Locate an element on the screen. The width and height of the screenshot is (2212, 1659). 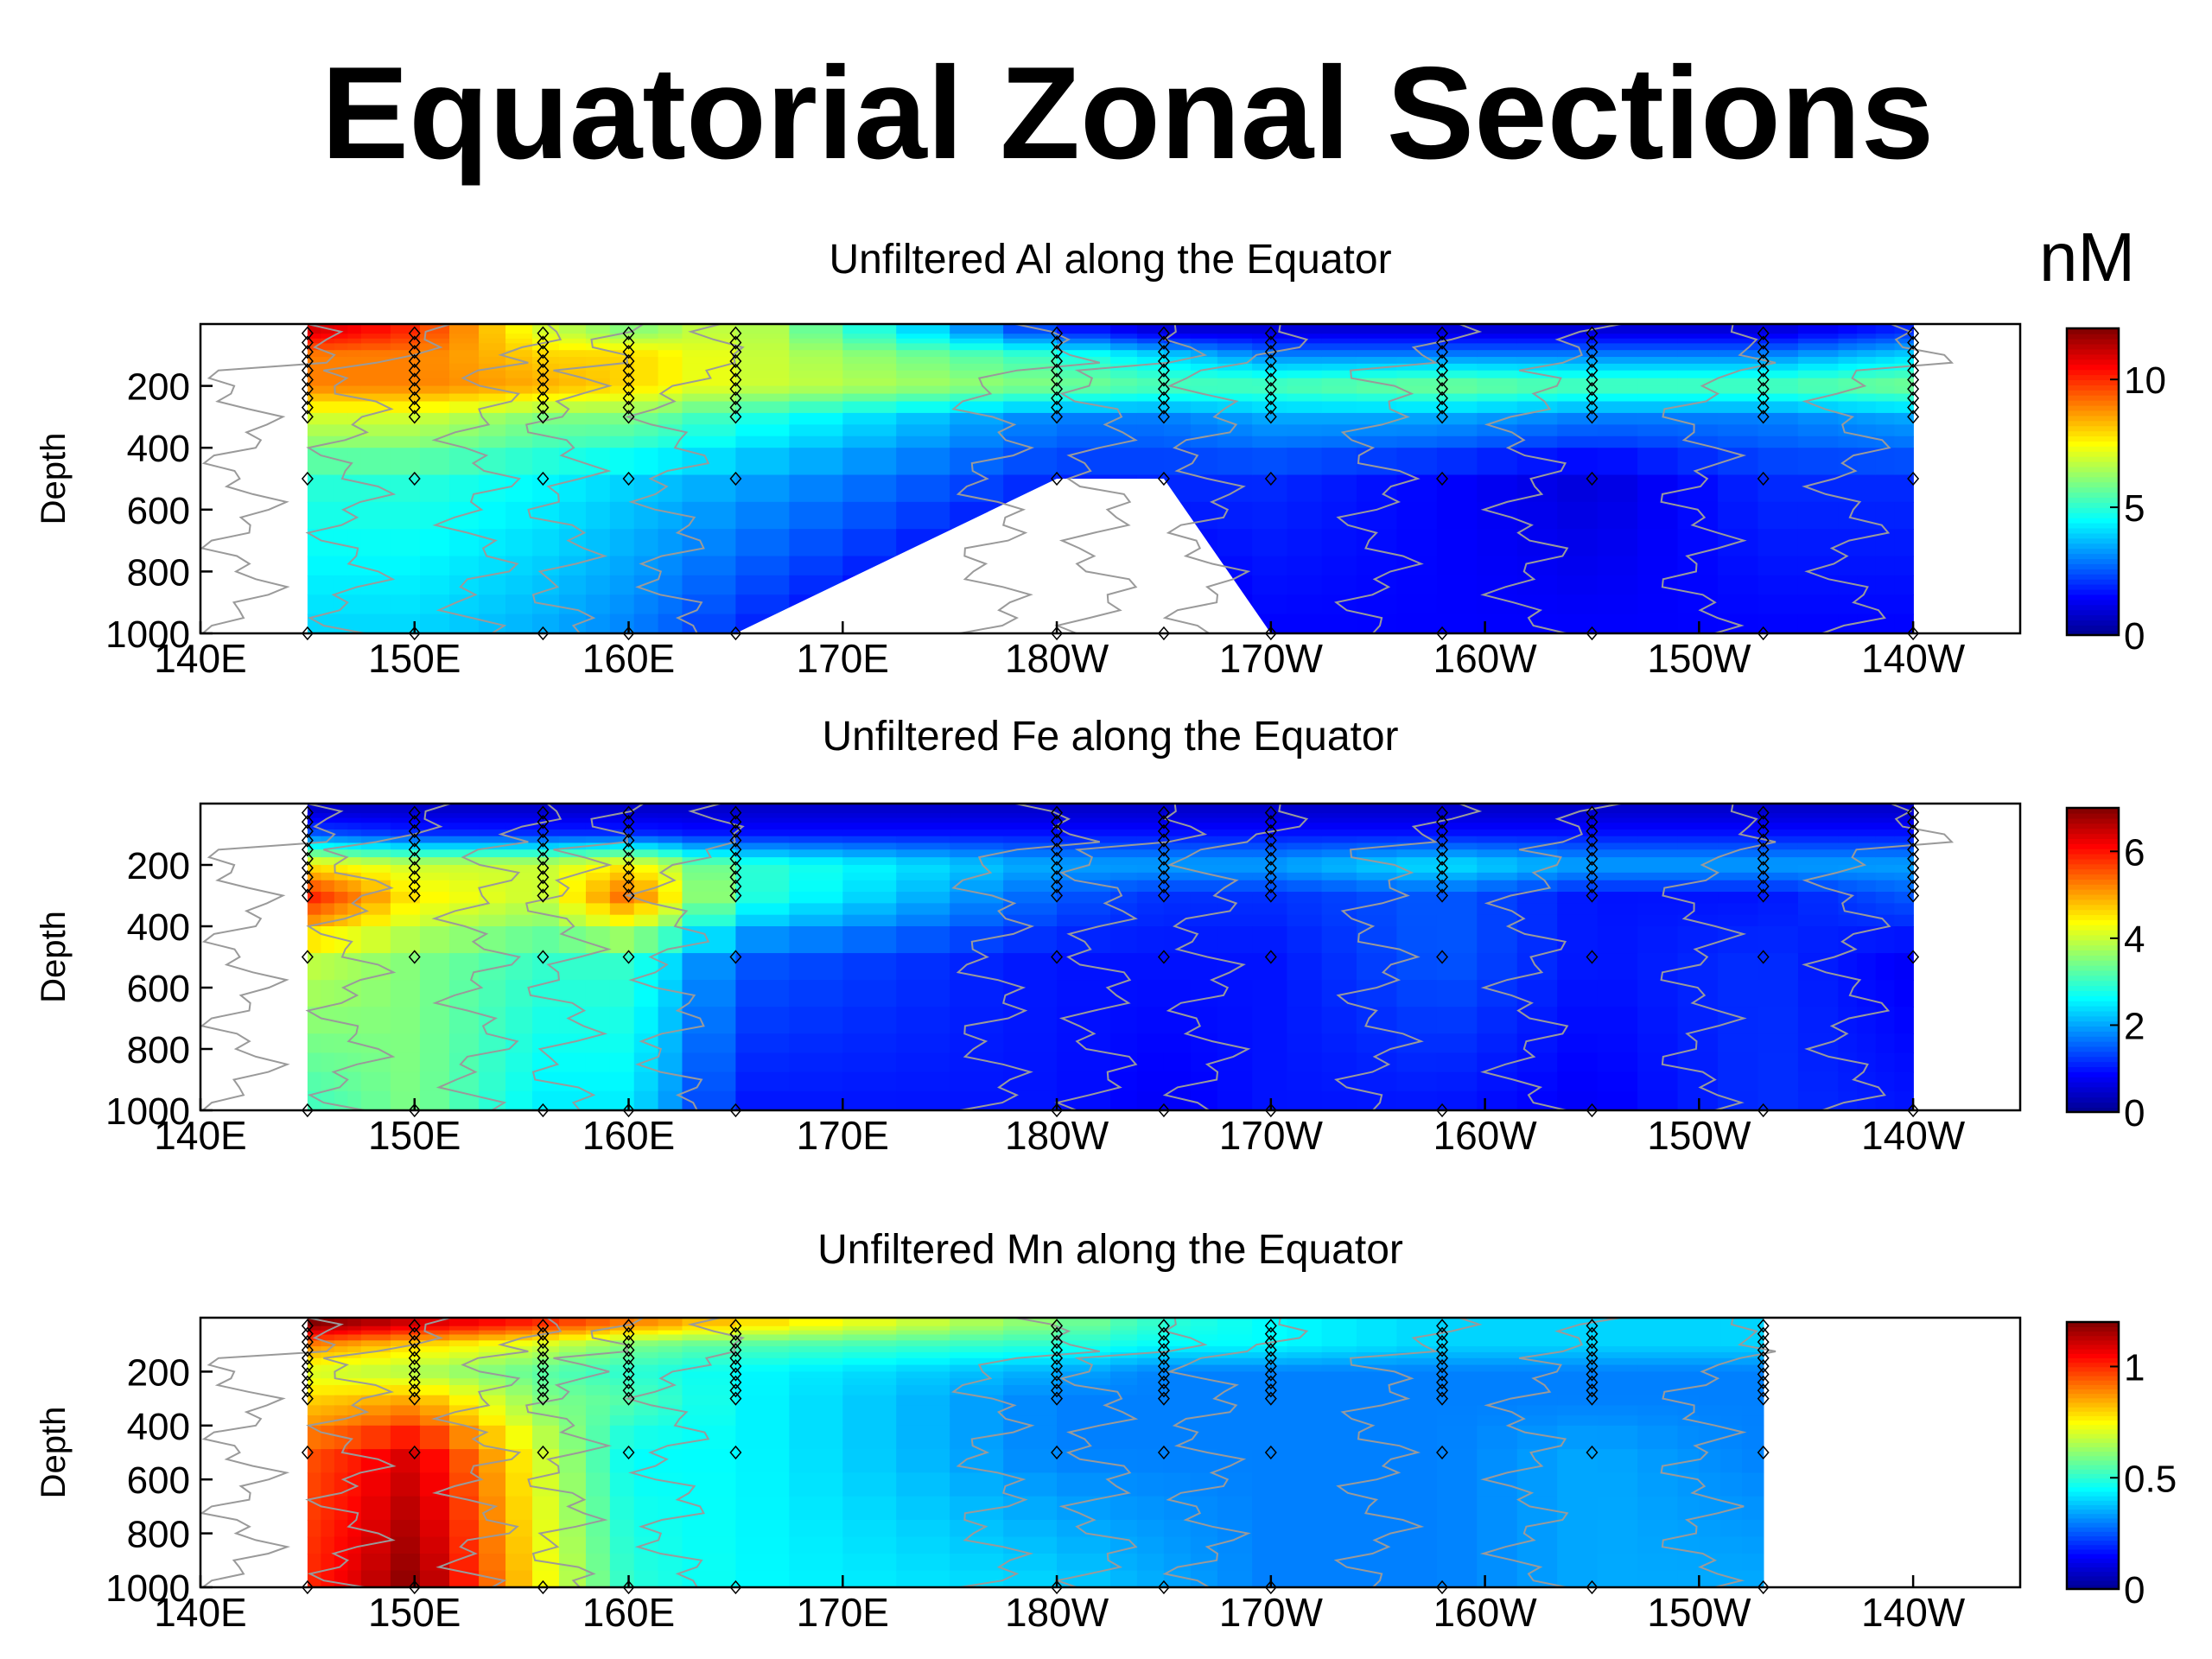
x-tick-label: 170E is located at coordinates (843, 1612).